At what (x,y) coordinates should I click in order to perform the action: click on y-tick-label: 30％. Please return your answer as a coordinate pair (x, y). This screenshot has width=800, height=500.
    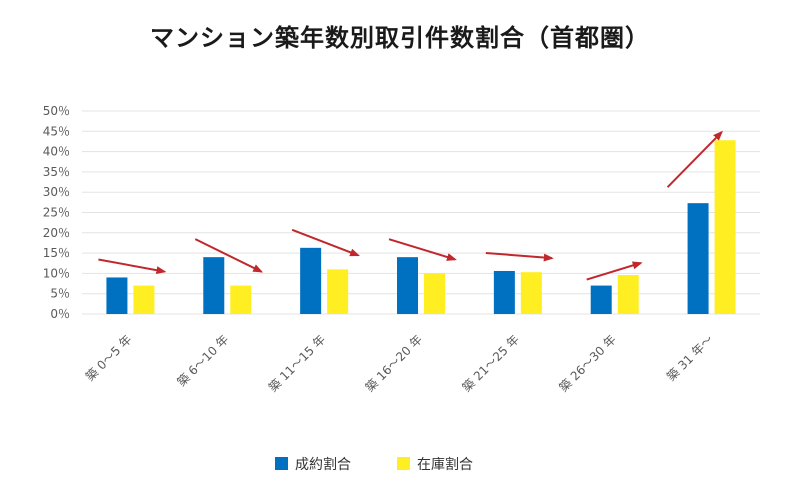
    Looking at the image, I should click on (56, 192).